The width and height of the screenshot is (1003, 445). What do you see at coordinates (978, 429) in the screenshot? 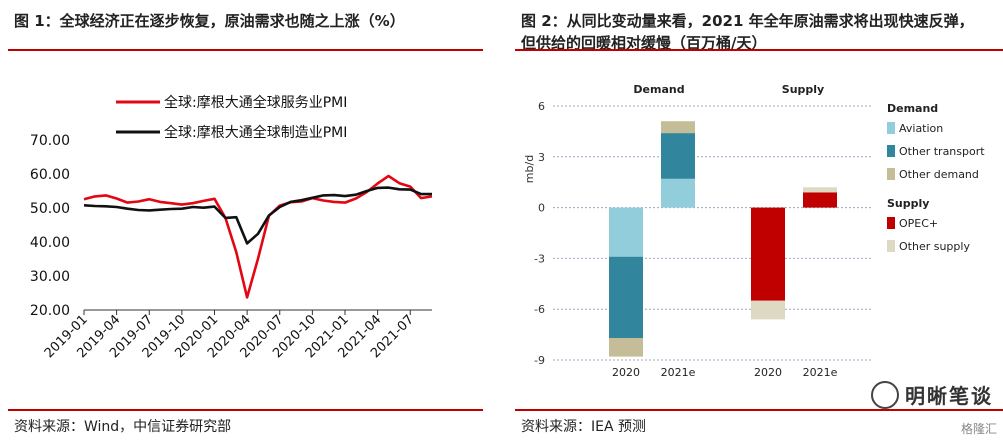
I see `corner-watermark: 格隆汇` at bounding box center [978, 429].